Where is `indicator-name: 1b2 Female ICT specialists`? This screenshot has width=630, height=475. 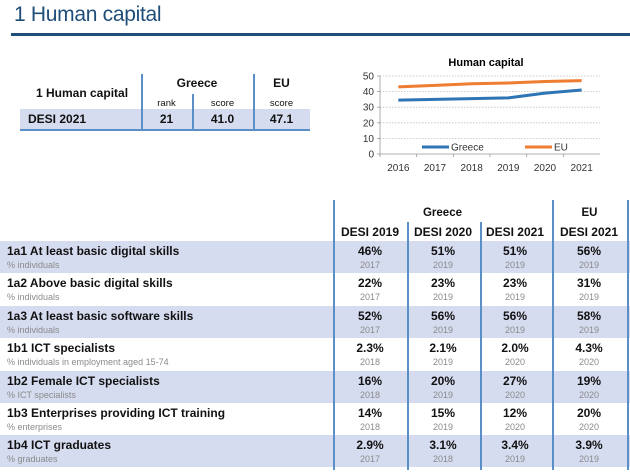 indicator-name: 1b2 Female ICT specialists is located at coordinates (83, 380).